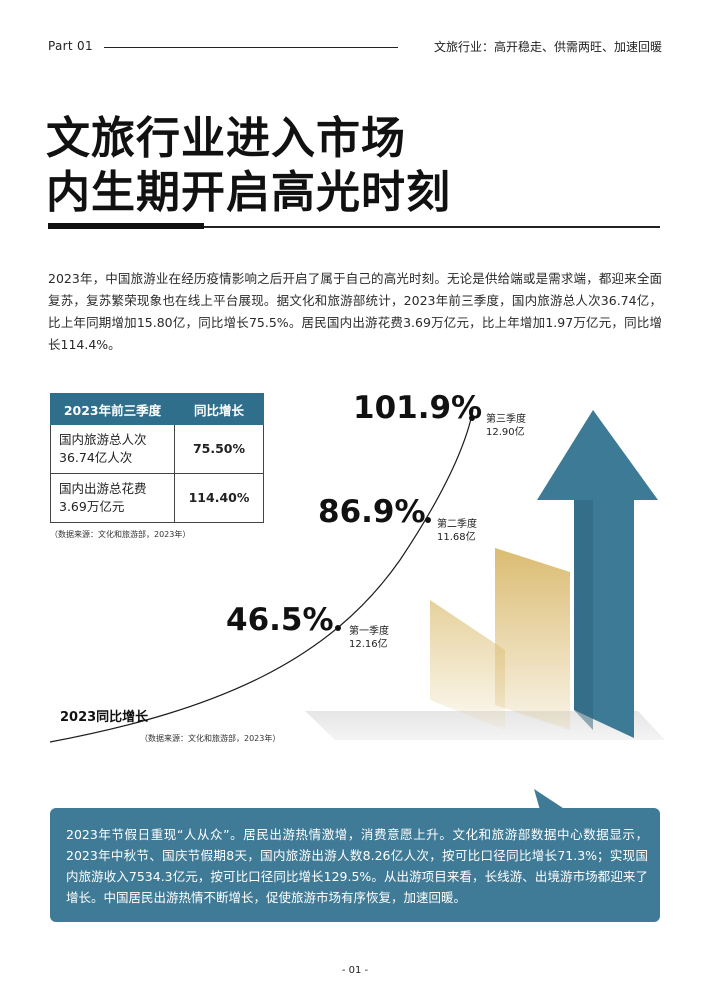 This screenshot has height=996, width=710. Describe the element at coordinates (372, 512) in the screenshot. I see `q2-growth-pct: 86.9%` at that location.